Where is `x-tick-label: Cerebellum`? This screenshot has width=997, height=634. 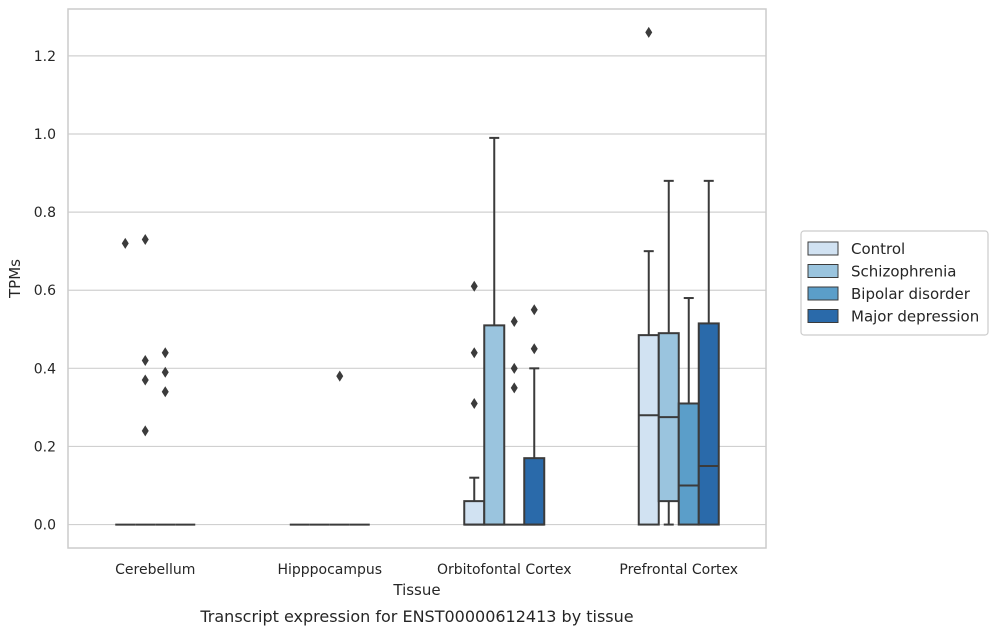
x-tick-label: Cerebellum is located at coordinates (155, 570).